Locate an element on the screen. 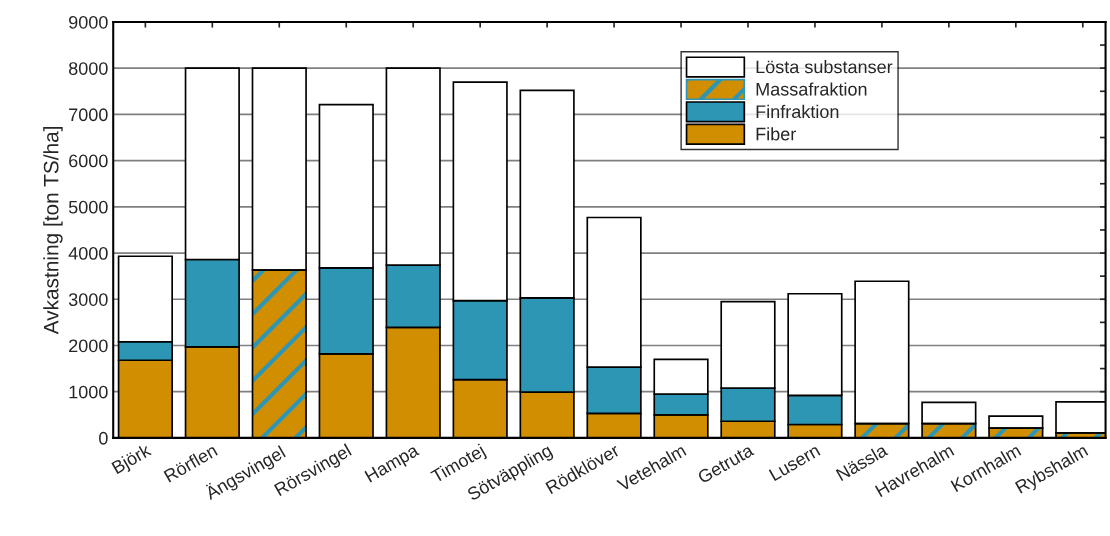  y-tick-label: 4000 is located at coordinates (88, 253).